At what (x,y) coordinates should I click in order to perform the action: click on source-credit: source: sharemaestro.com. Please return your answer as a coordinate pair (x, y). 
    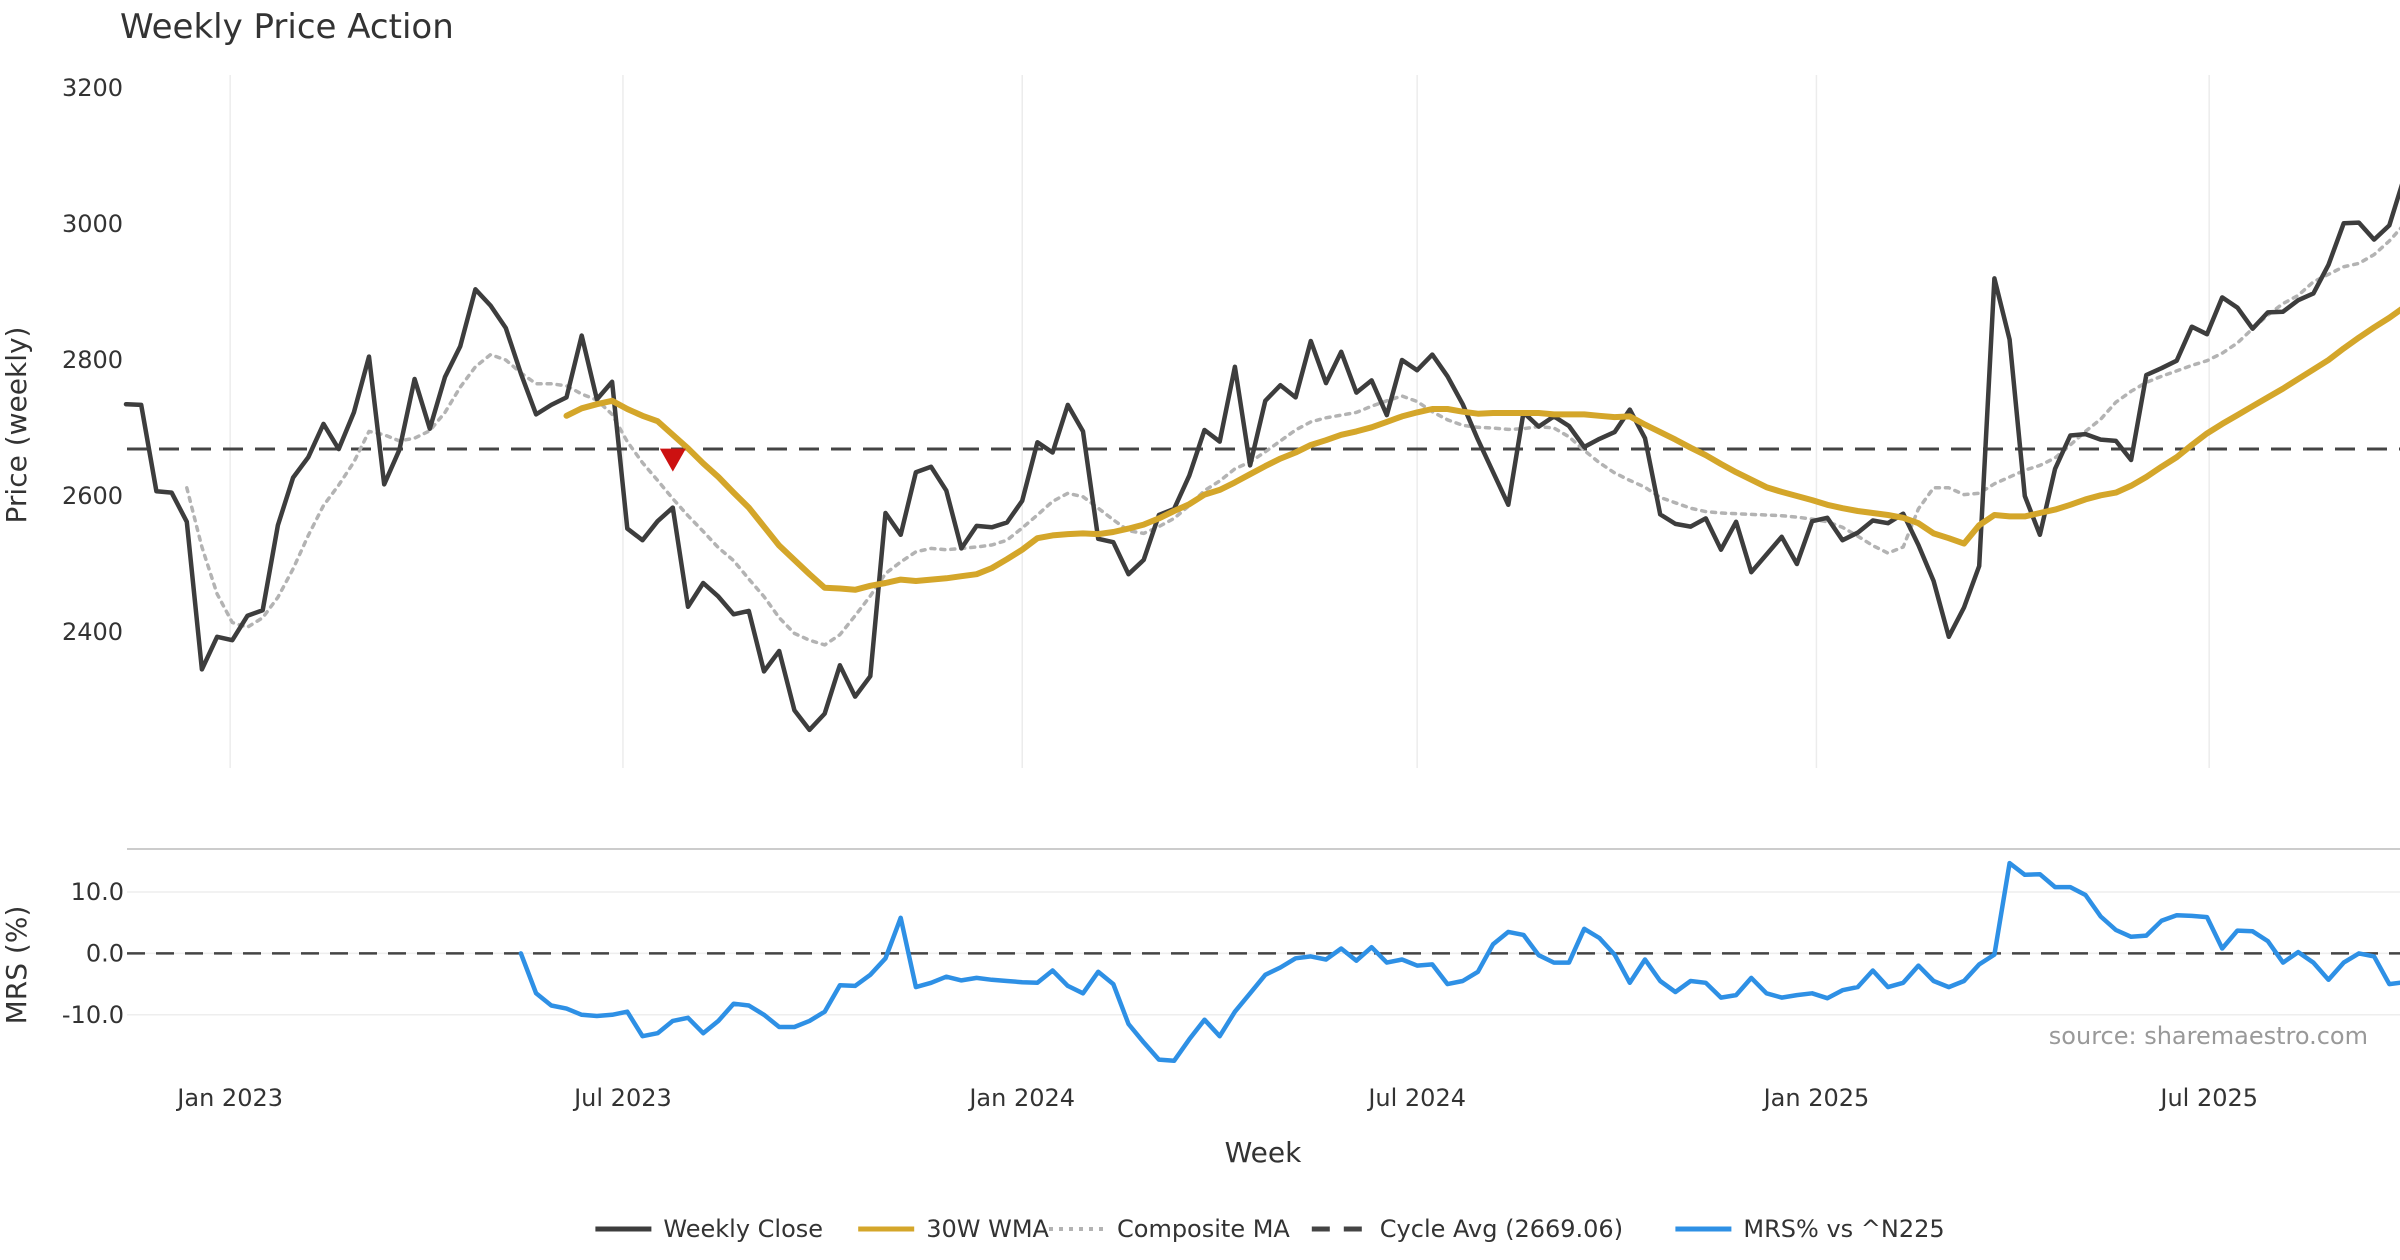
    Looking at the image, I should click on (2208, 1036).